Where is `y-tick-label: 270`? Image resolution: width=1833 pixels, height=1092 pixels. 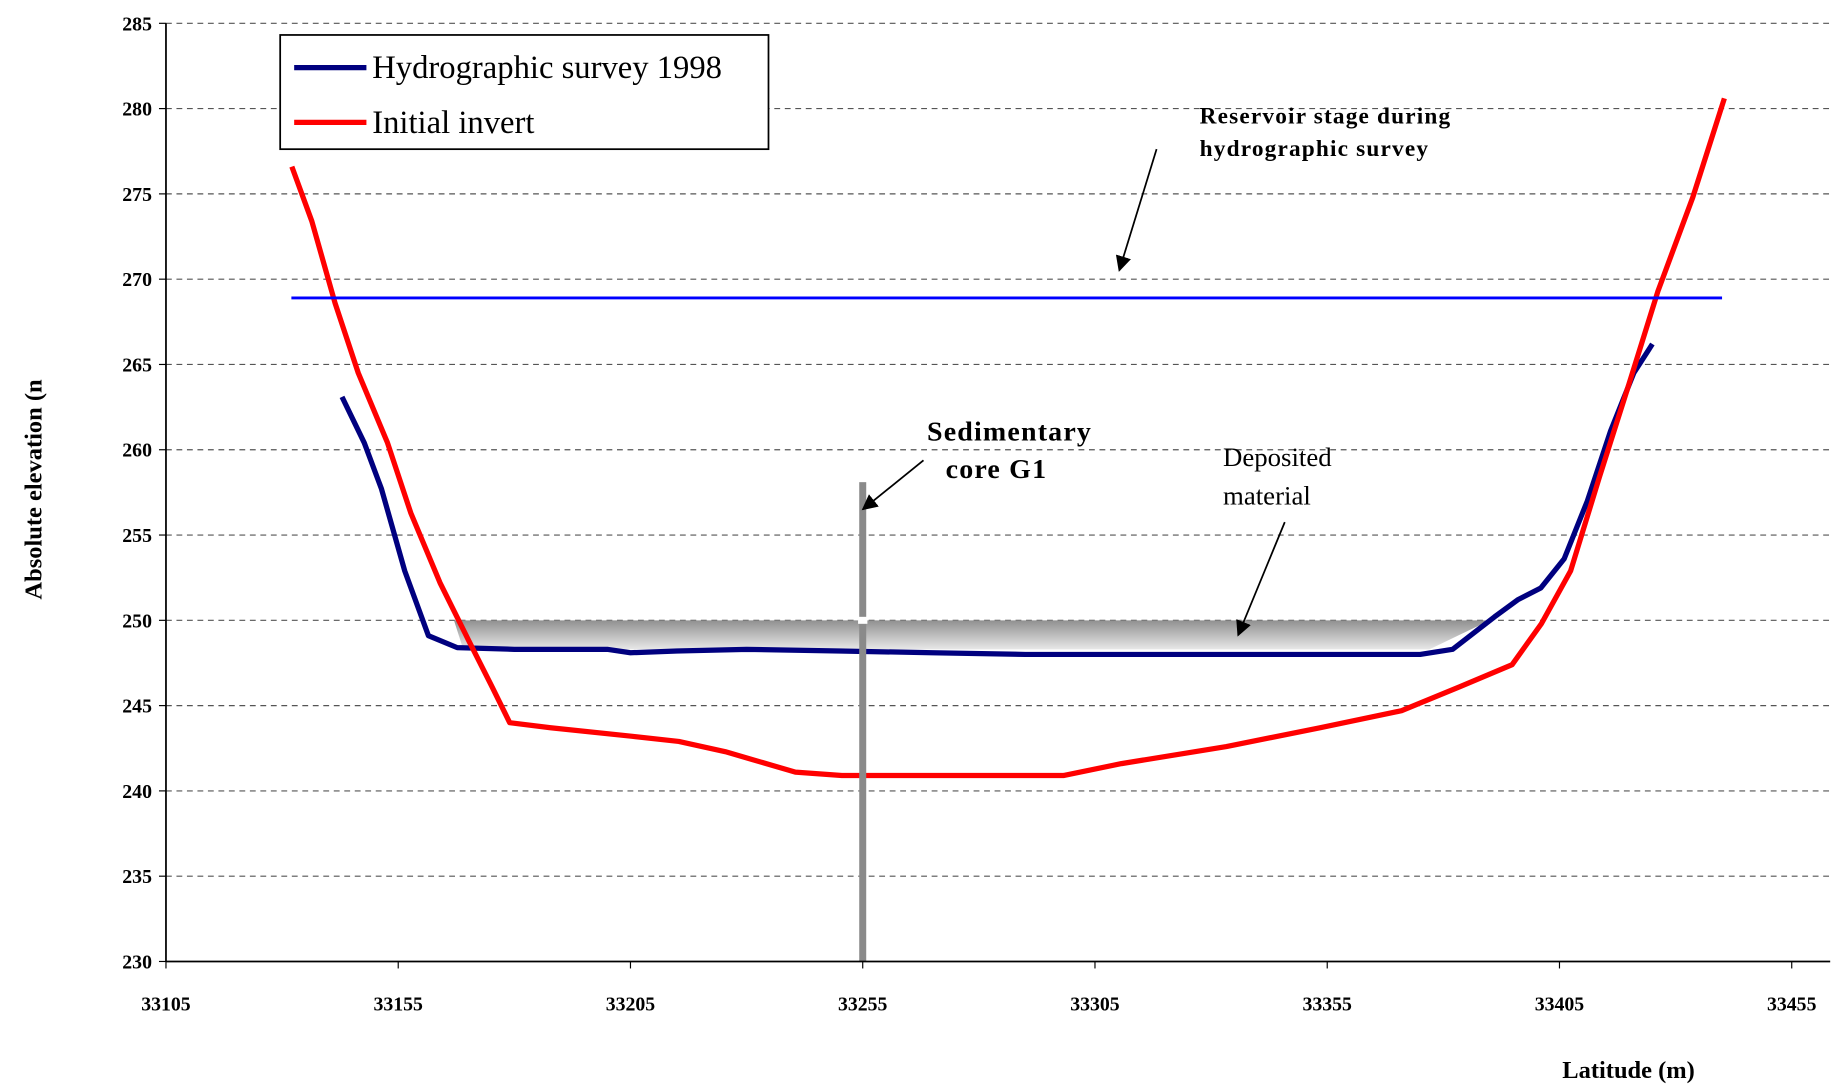 y-tick-label: 270 is located at coordinates (137, 280).